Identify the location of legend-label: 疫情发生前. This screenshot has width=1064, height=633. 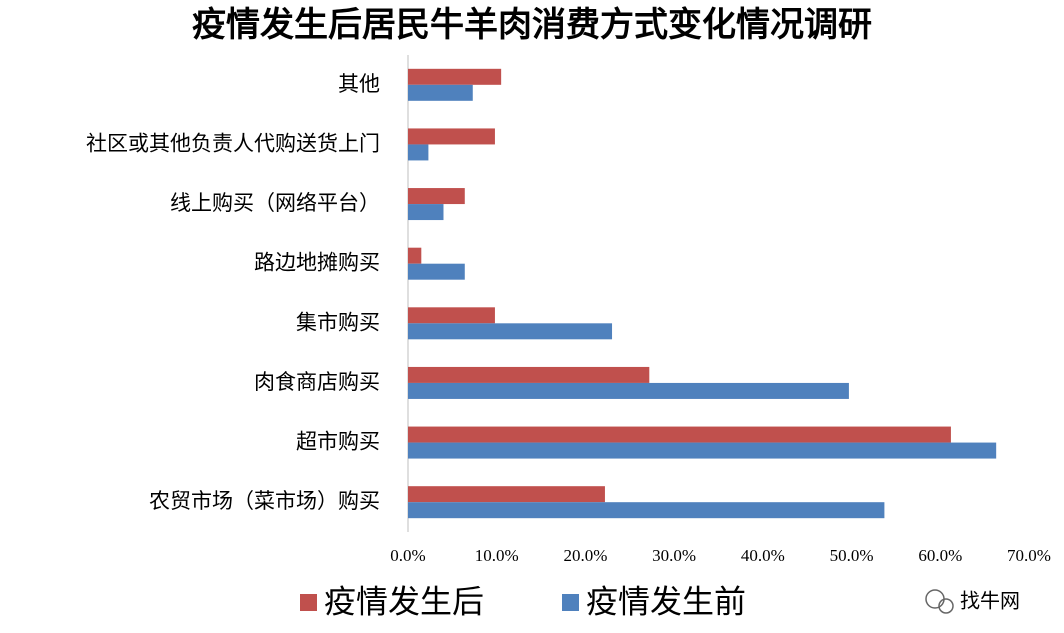
(666, 602).